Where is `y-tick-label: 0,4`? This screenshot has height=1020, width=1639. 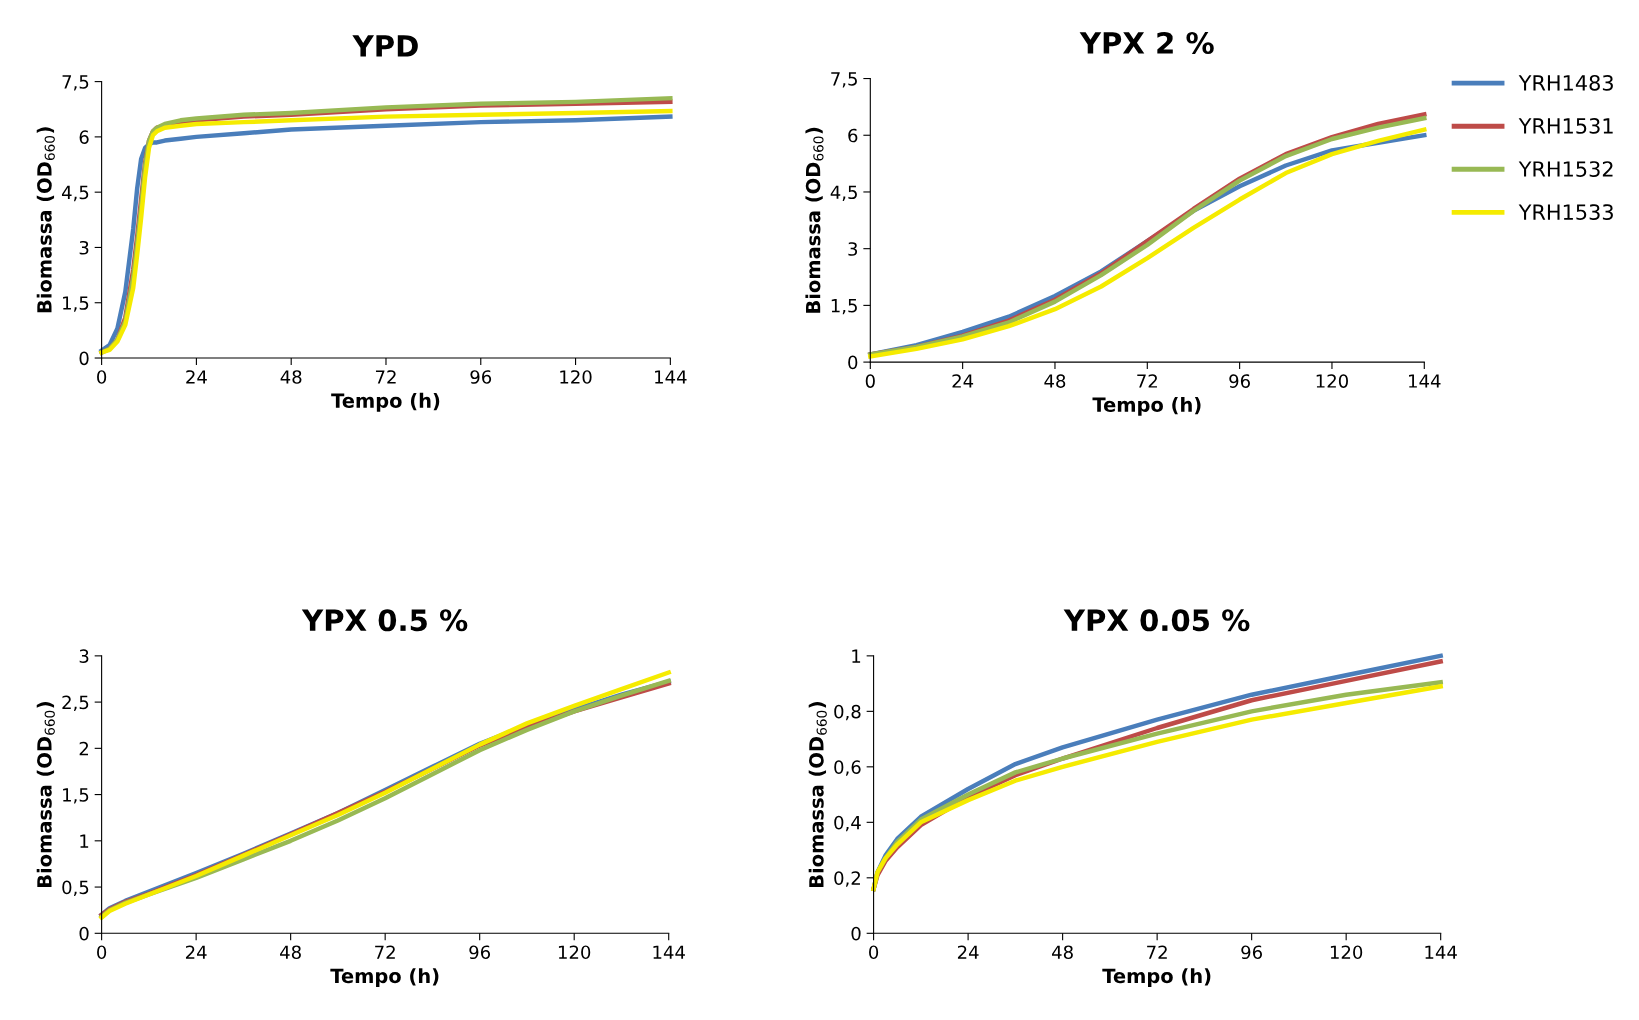
y-tick-label: 0,4 is located at coordinates (847, 823).